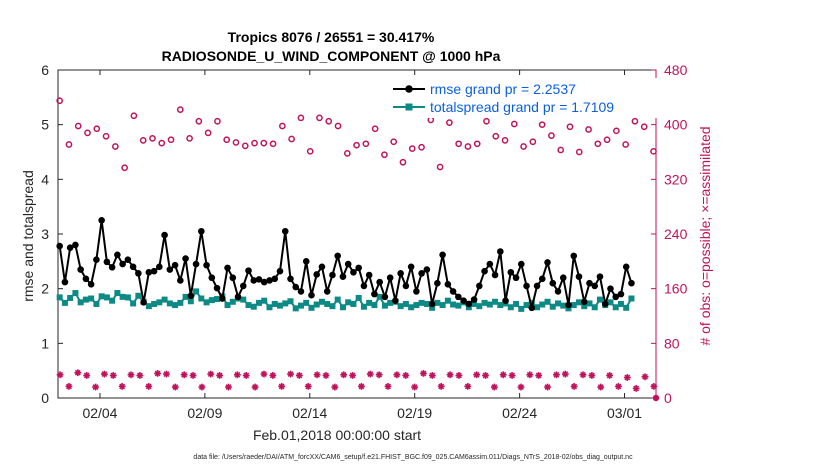 This screenshot has width=830, height=470. What do you see at coordinates (52, 234) in the screenshot?
I see `left-axis-ticks: 0 1 2 3 4 5 6` at bounding box center [52, 234].